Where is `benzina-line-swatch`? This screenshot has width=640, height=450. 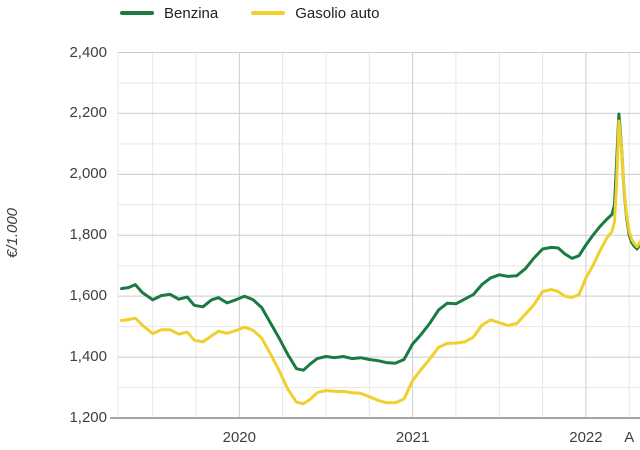
benzina-line-swatch is located at coordinates (137, 13).